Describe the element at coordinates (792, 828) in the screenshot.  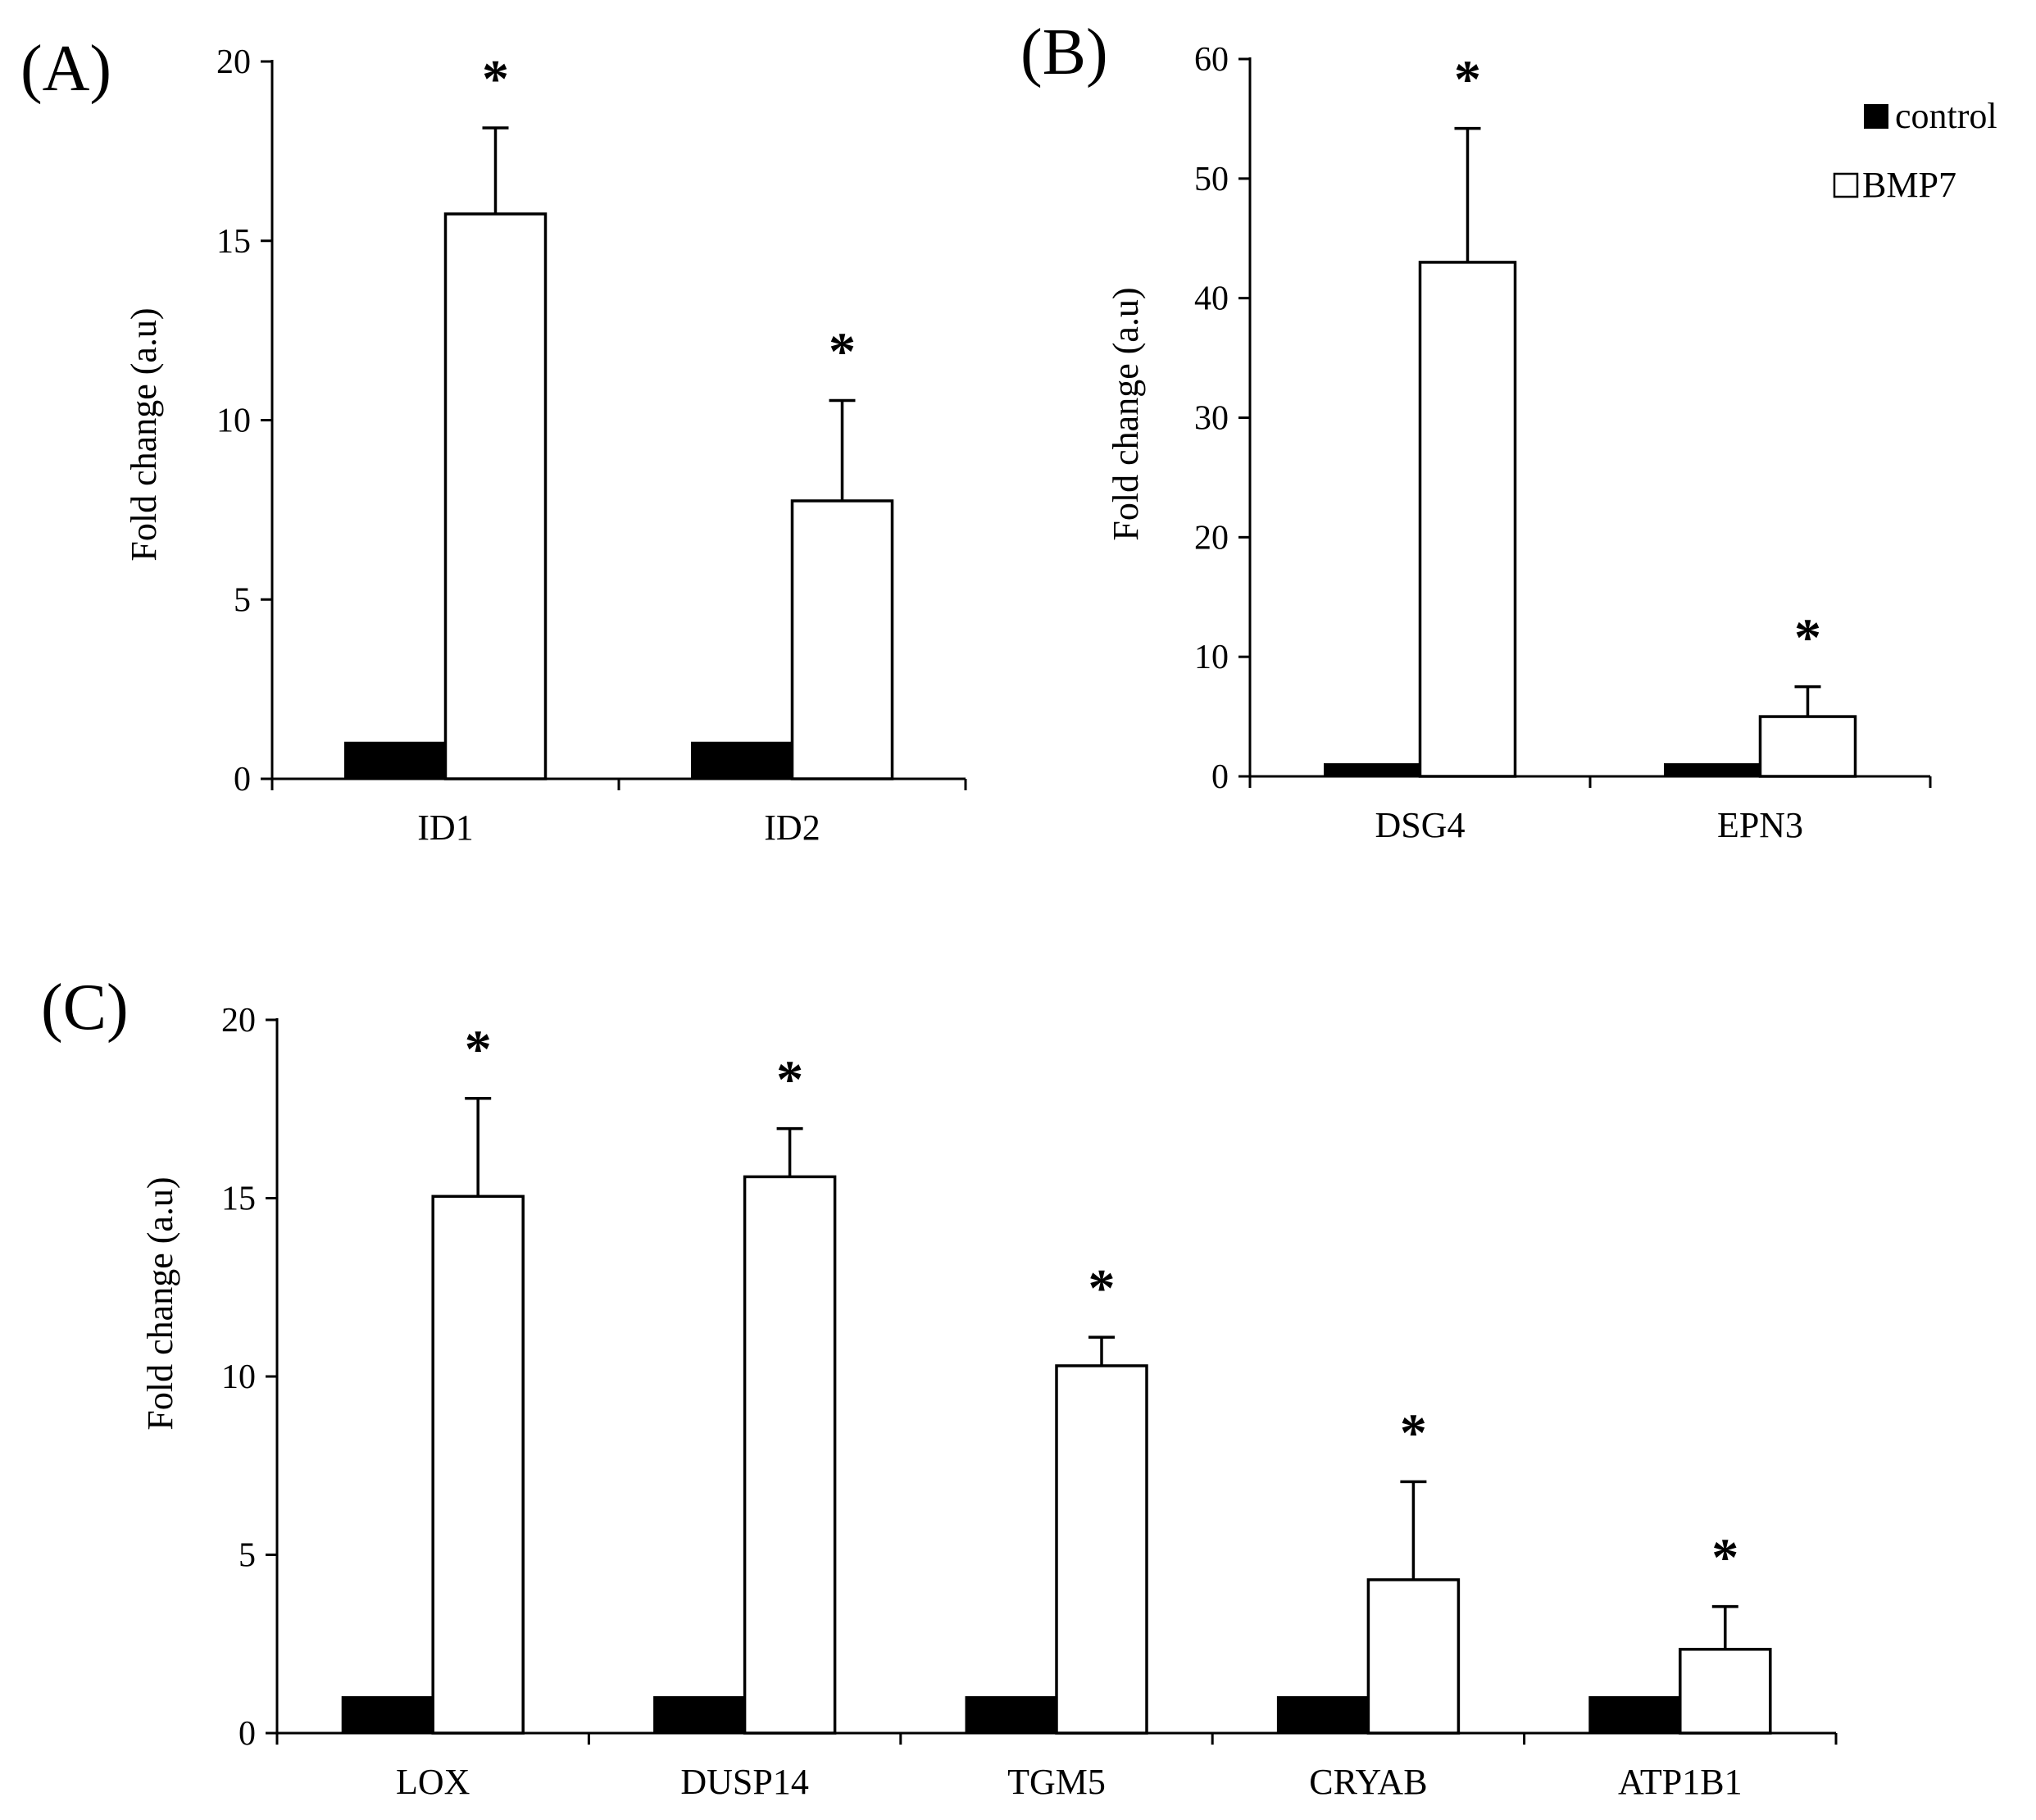
I see `panel-a-category-label-id2: ID2` at that location.